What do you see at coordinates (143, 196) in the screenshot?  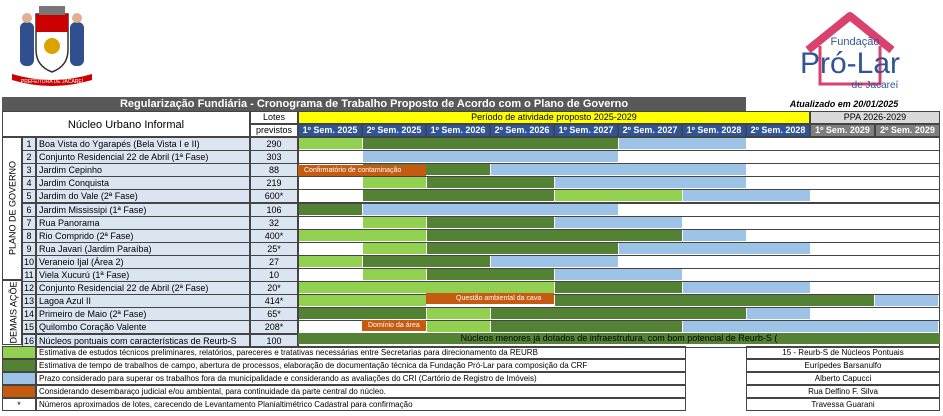 I see `row-name: Jardim do Vale (2ª Fase)` at bounding box center [143, 196].